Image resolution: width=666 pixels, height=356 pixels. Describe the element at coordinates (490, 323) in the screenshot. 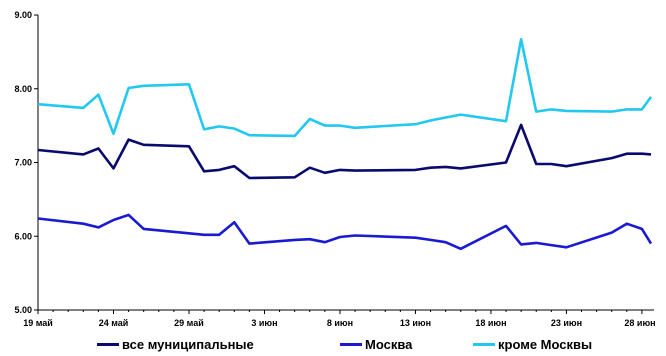

I see `x-tick-label: 18 июн` at that location.